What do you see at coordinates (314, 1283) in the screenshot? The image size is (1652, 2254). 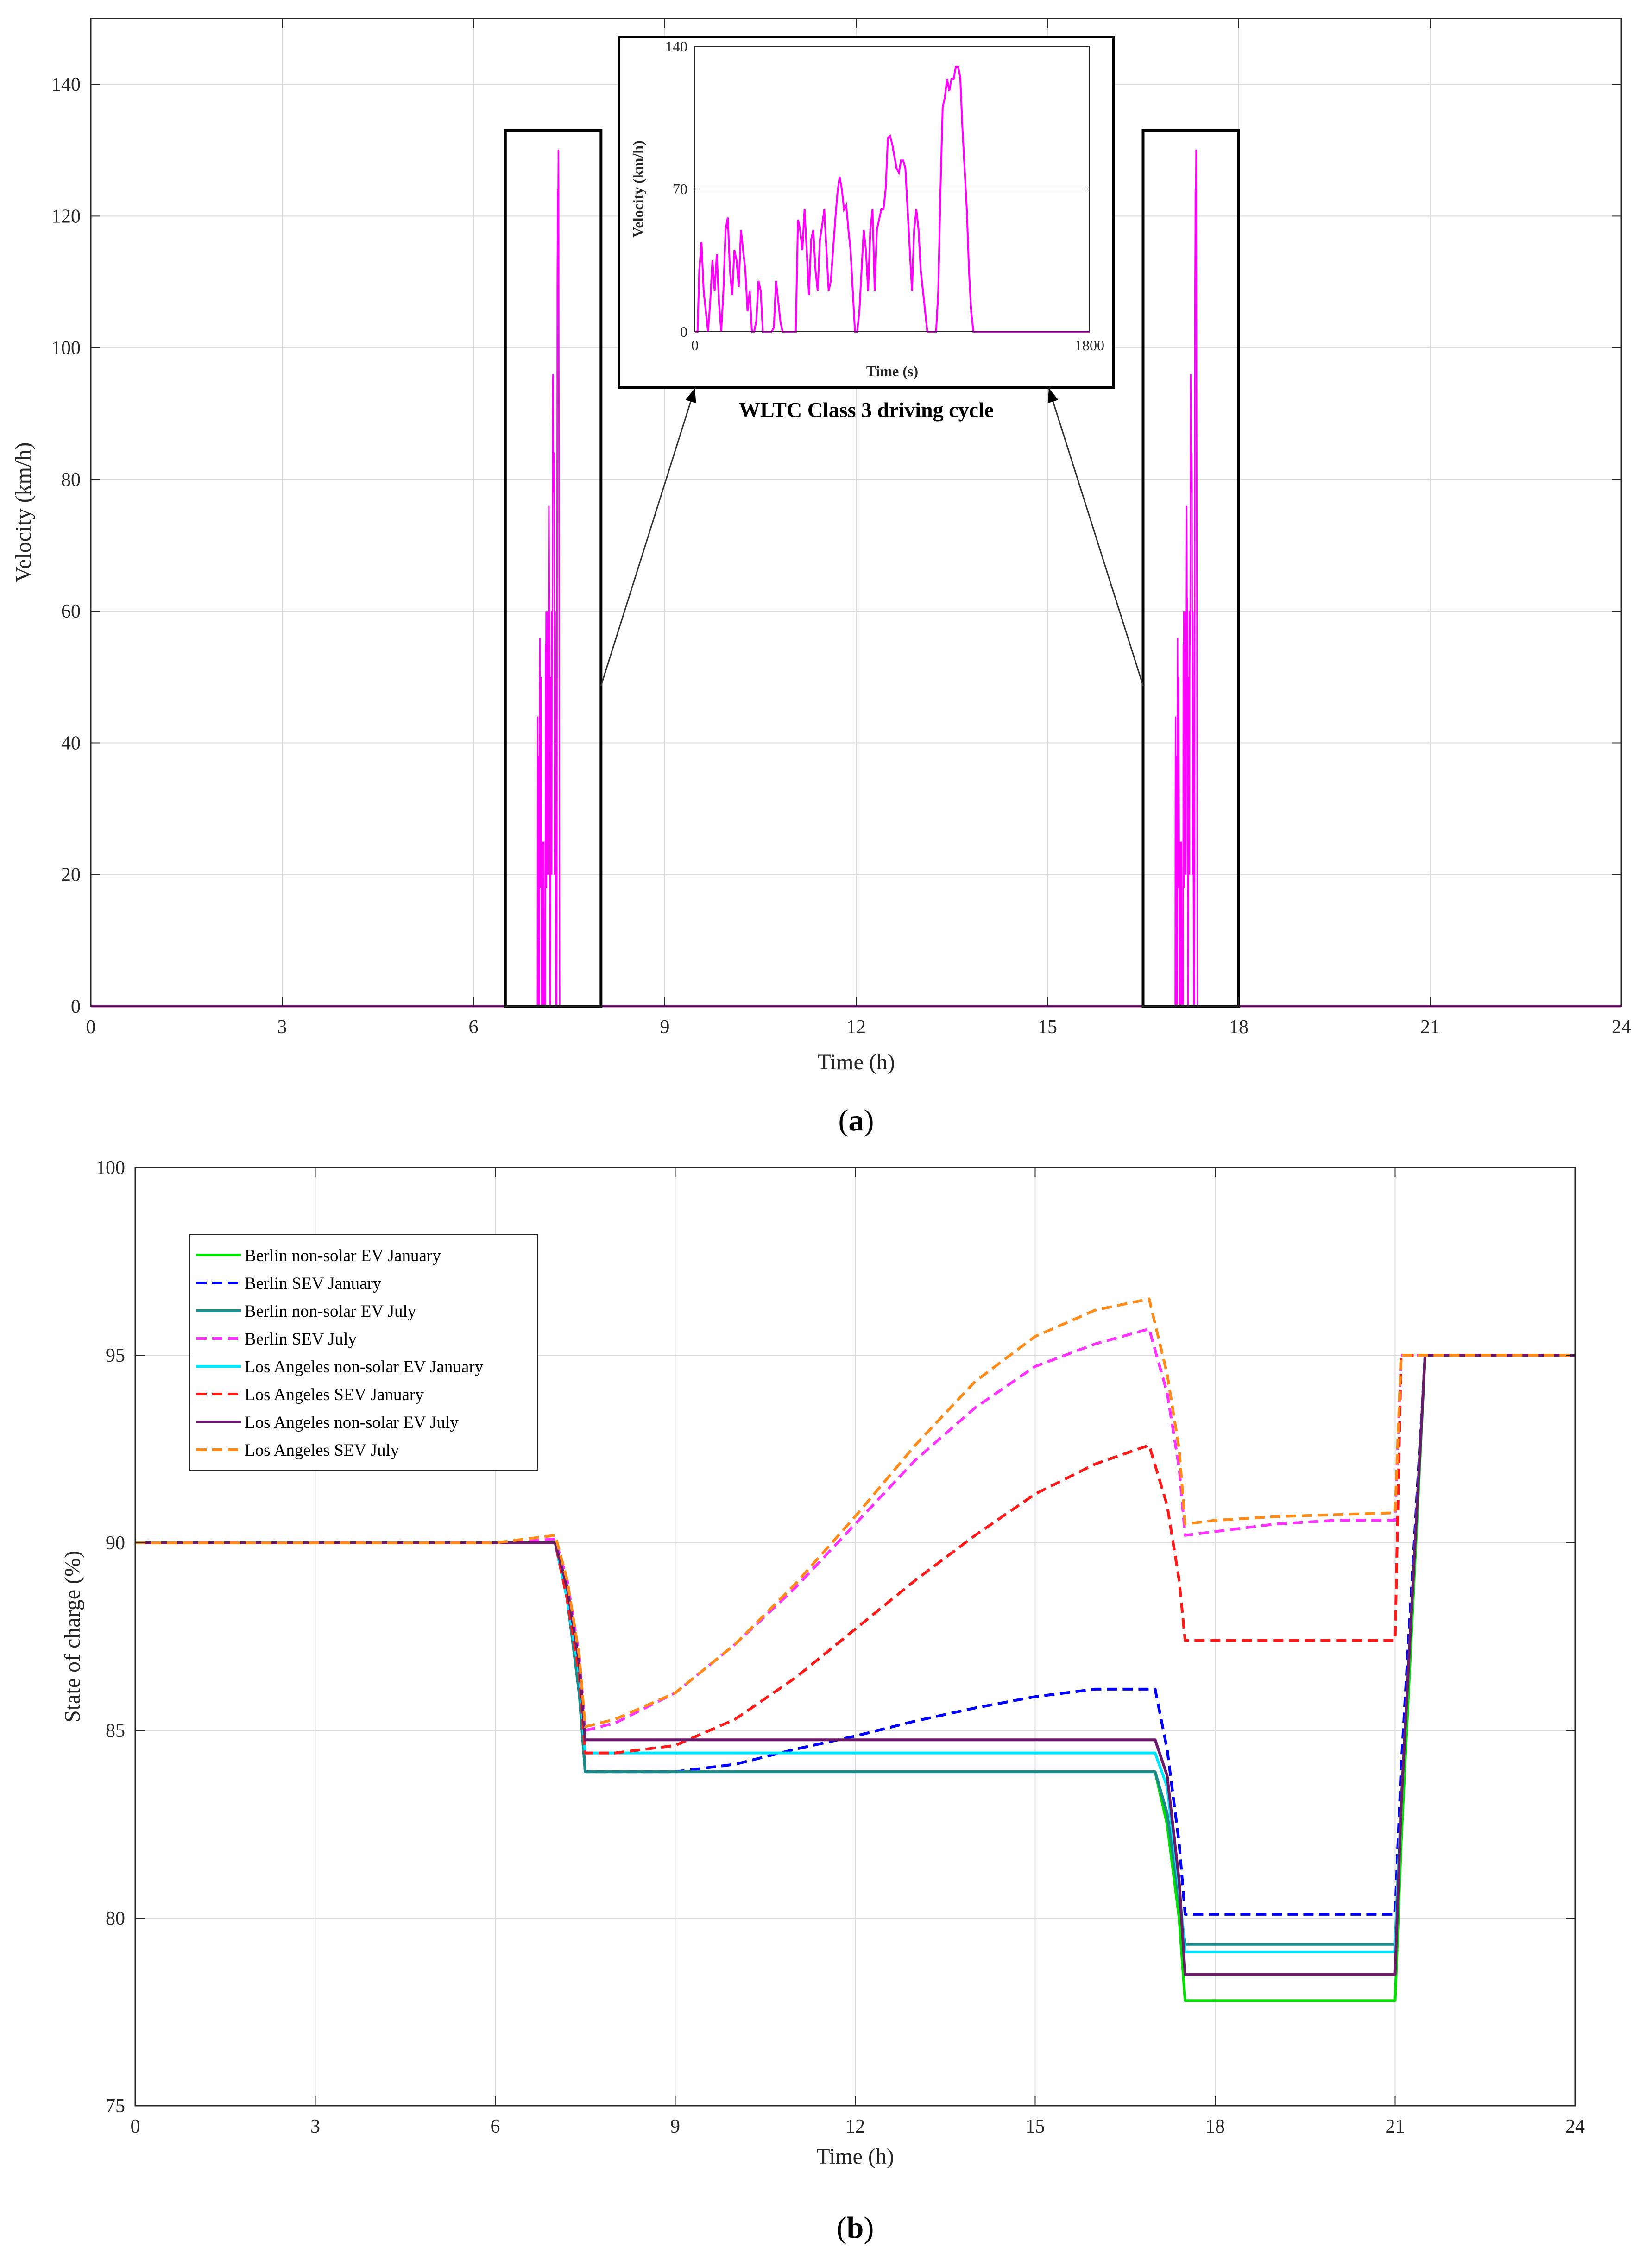 I see `legend-entry-label: Berlin SEV January` at bounding box center [314, 1283].